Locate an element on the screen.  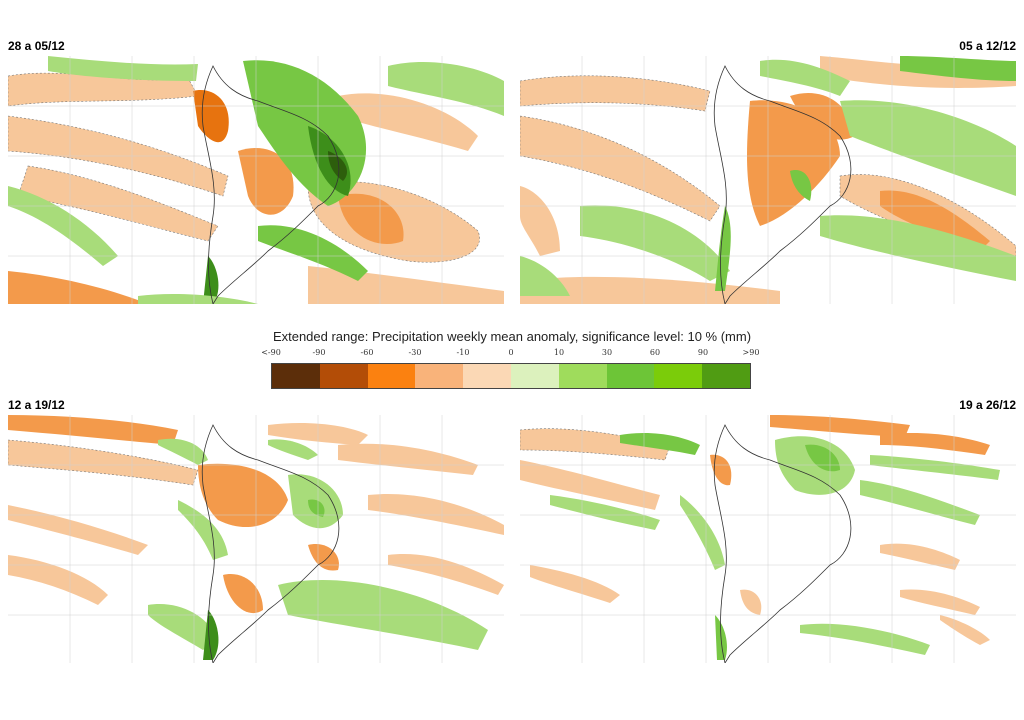
panel-3-date-label: 12 a 19/12 is located at coordinates (36, 405).